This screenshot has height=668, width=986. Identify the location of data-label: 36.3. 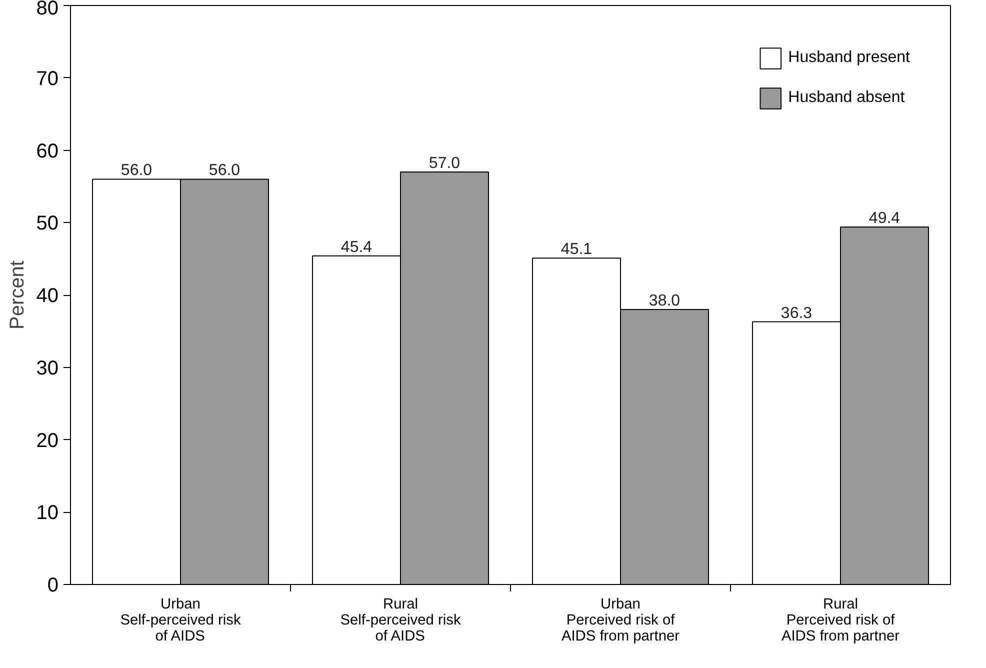
(796, 313).